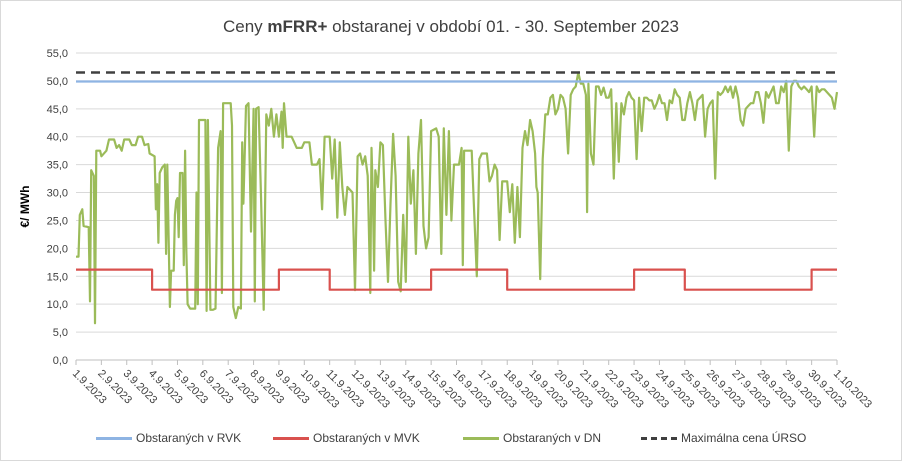  I want to click on legend-label: Obstaraných v MVK, so click(366, 438).